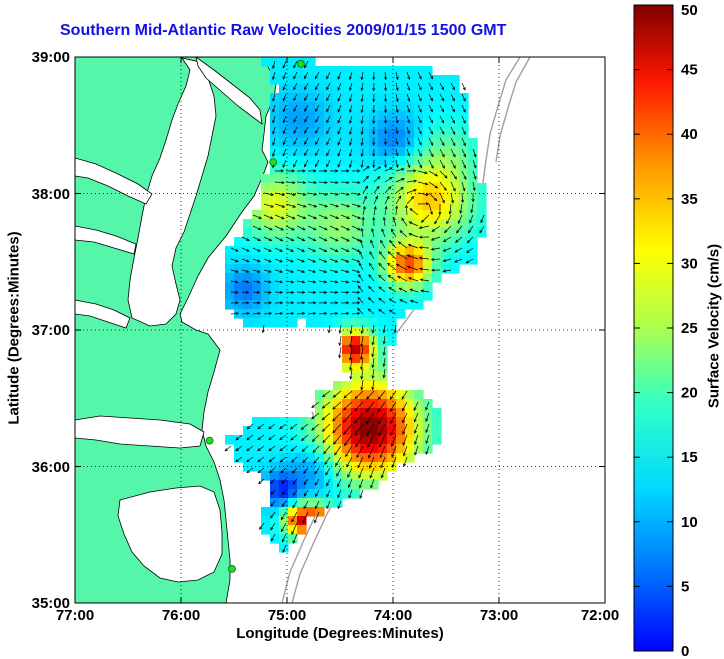 This screenshot has width=724, height=659. Describe the element at coordinates (600, 615) in the screenshot. I see `x-tick-label: 72:00` at that location.